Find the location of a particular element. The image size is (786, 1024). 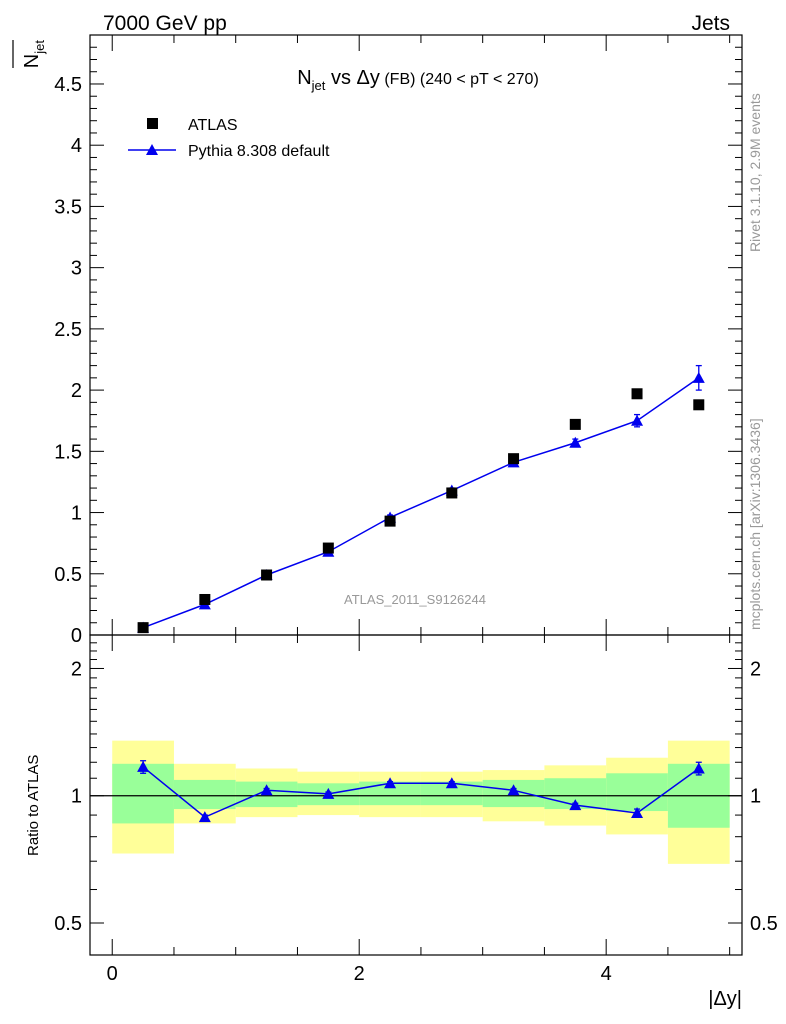

y-tick-label: 0.5 is located at coordinates (68, 575).